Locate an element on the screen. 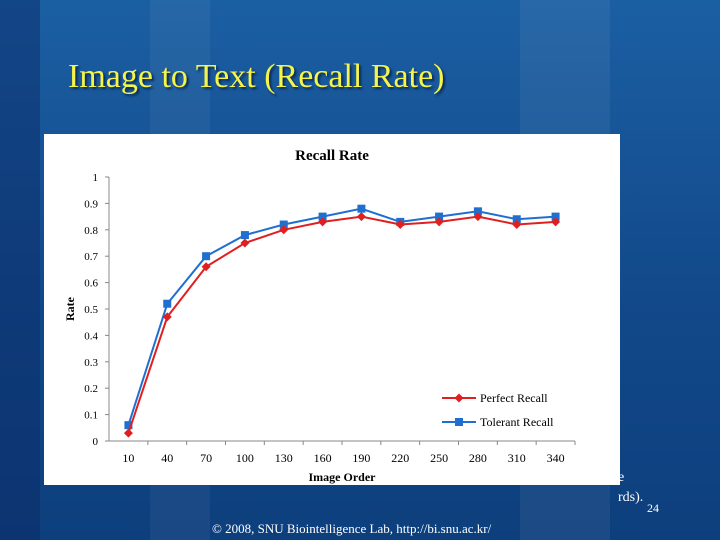  x-tick-label: 70 is located at coordinates (206, 458).